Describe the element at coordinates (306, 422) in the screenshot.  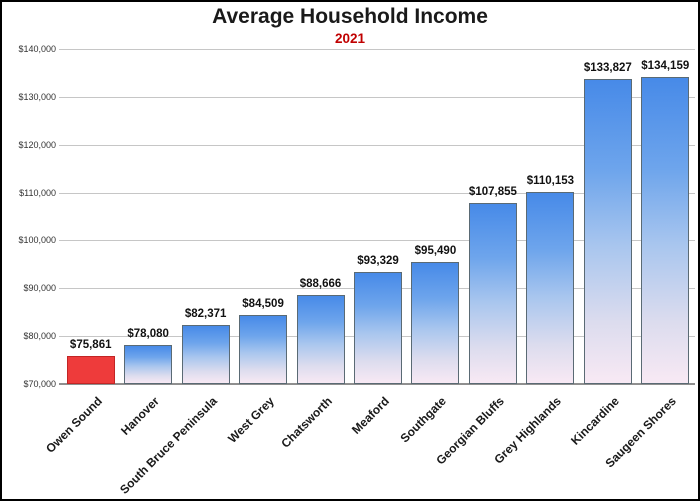
I see `x-category-label: Chatsworth` at that location.